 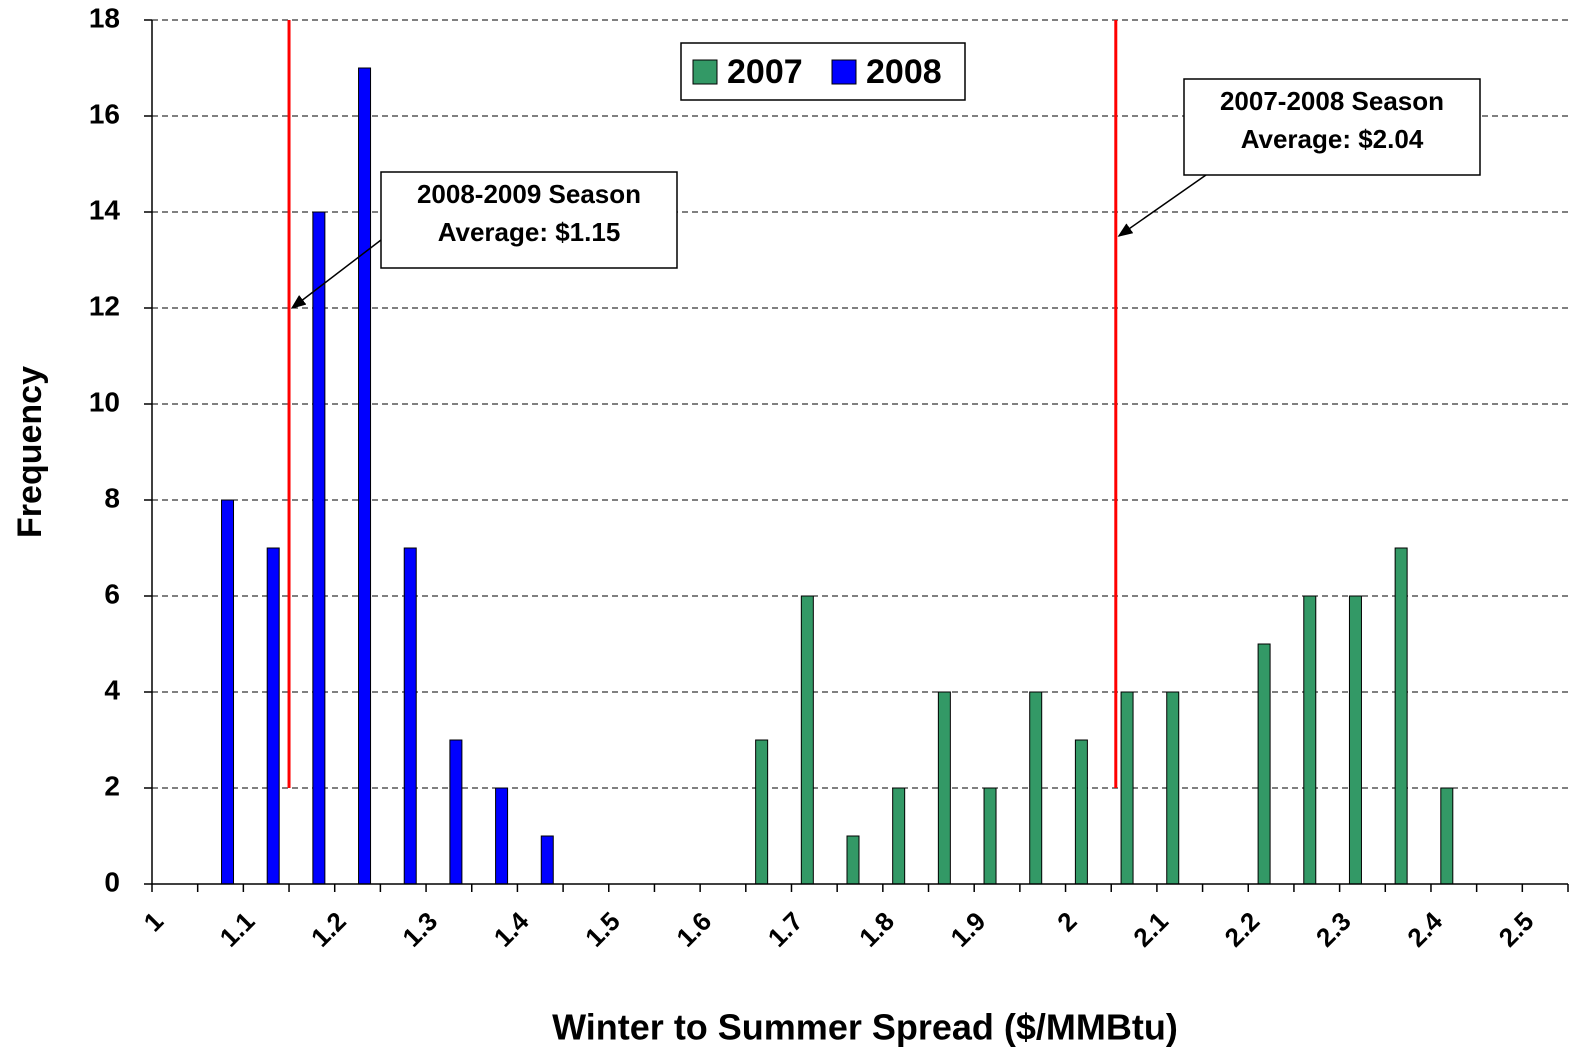 What do you see at coordinates (105, 209) in the screenshot?
I see `y-tick-label: 14` at bounding box center [105, 209].